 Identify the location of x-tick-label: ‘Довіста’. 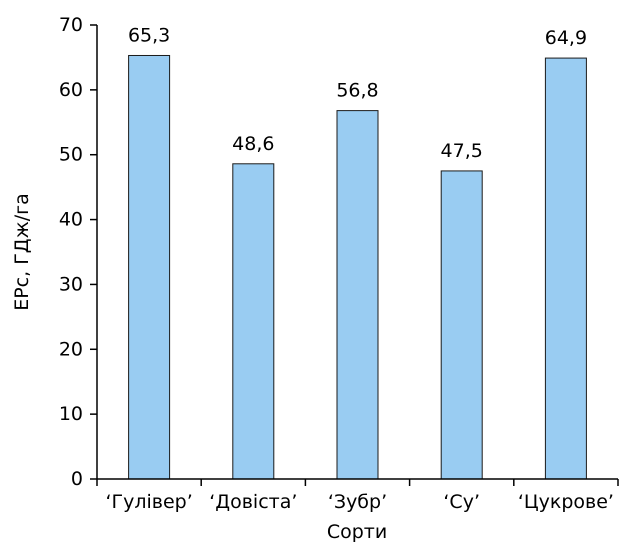
(253, 502).